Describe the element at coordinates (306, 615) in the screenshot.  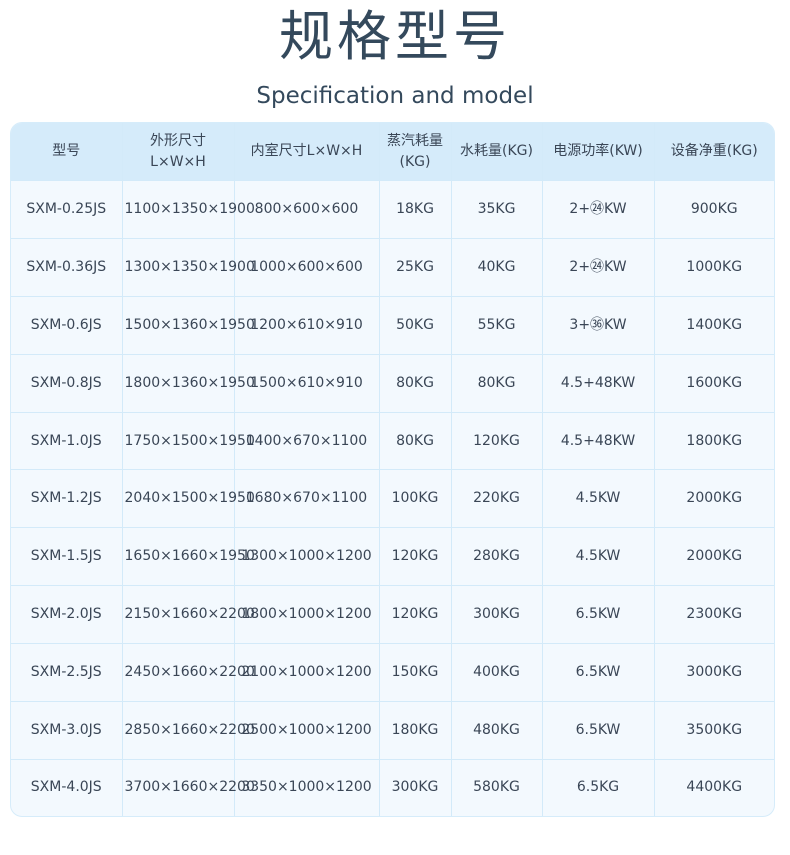
I see `table-cell: 1800×1000×1200` at that location.